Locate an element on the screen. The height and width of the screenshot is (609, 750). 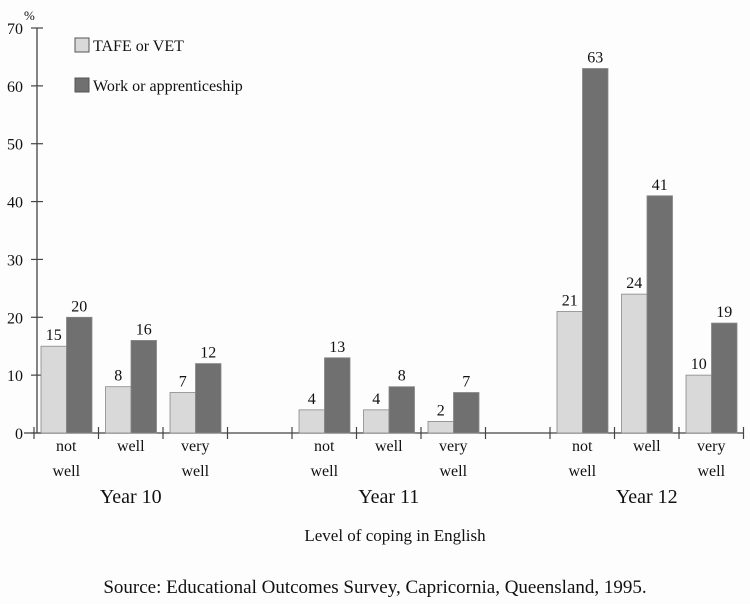
bar-value-label: 2 is located at coordinates (441, 410).